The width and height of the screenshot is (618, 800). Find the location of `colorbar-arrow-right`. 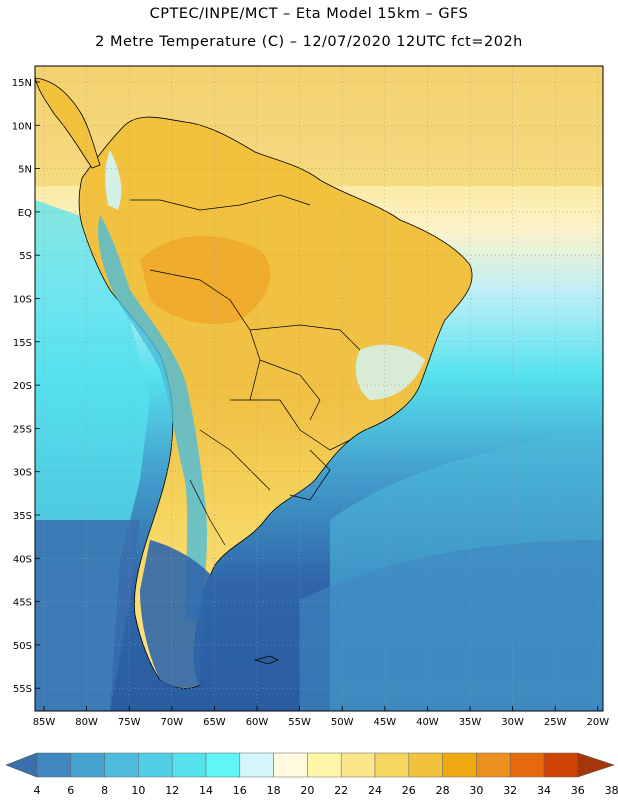

colorbar-arrow-right is located at coordinates (596, 765).